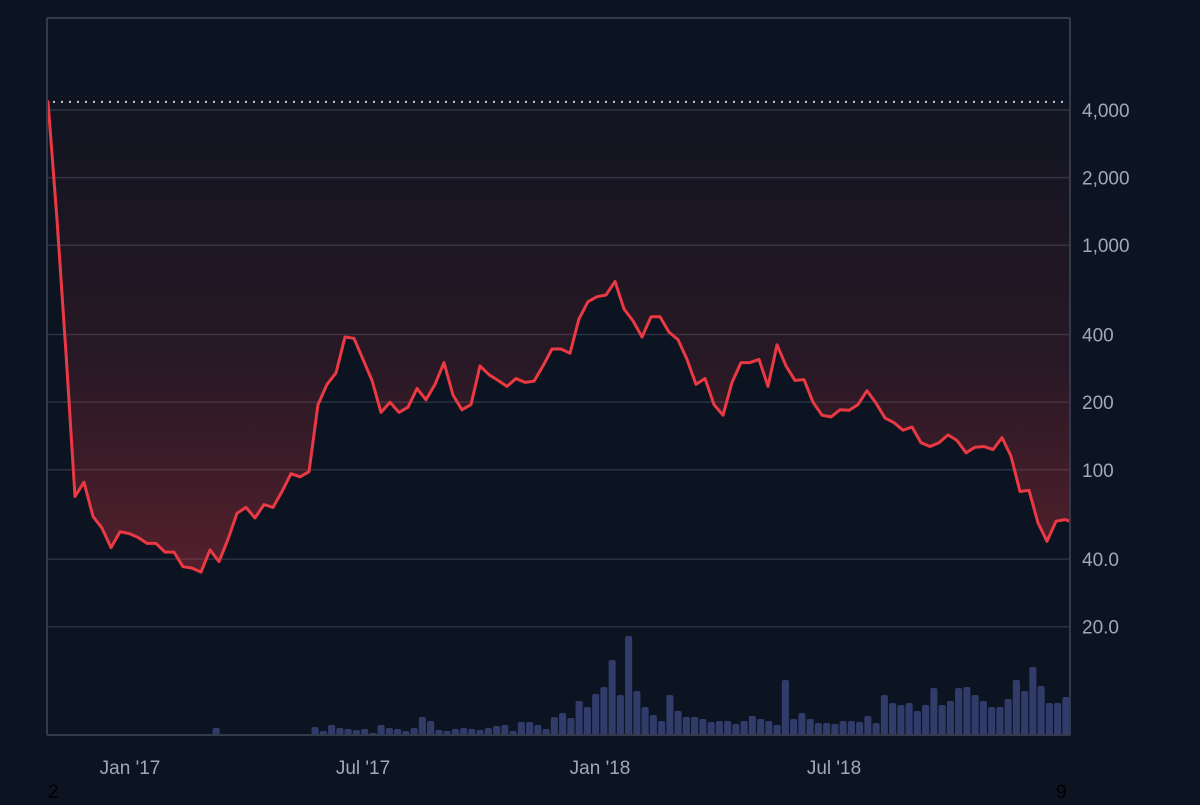  Describe the element at coordinates (834, 768) in the screenshot. I see `x-tick-label: Jul '18` at that location.